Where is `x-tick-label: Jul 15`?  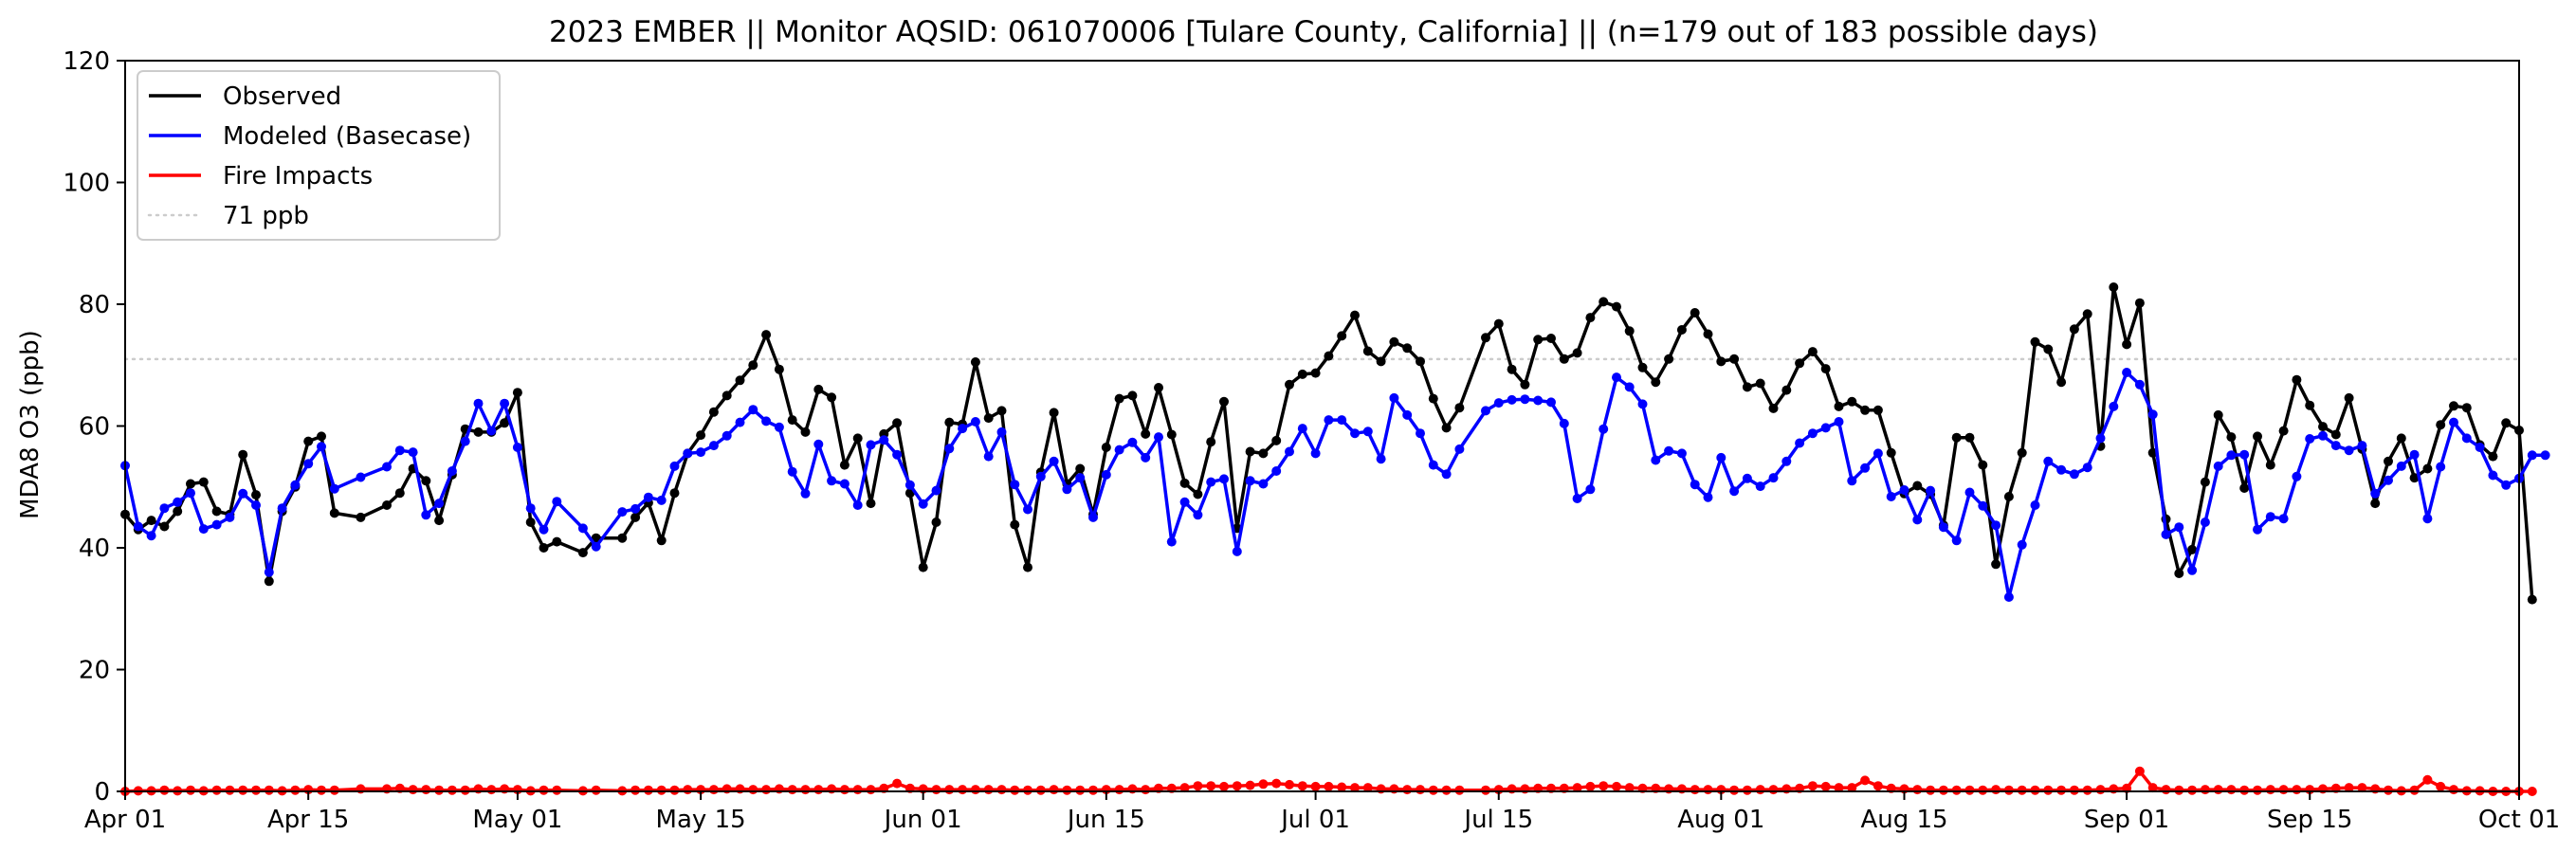
x-tick-label: Jul 15 is located at coordinates (1497, 820).